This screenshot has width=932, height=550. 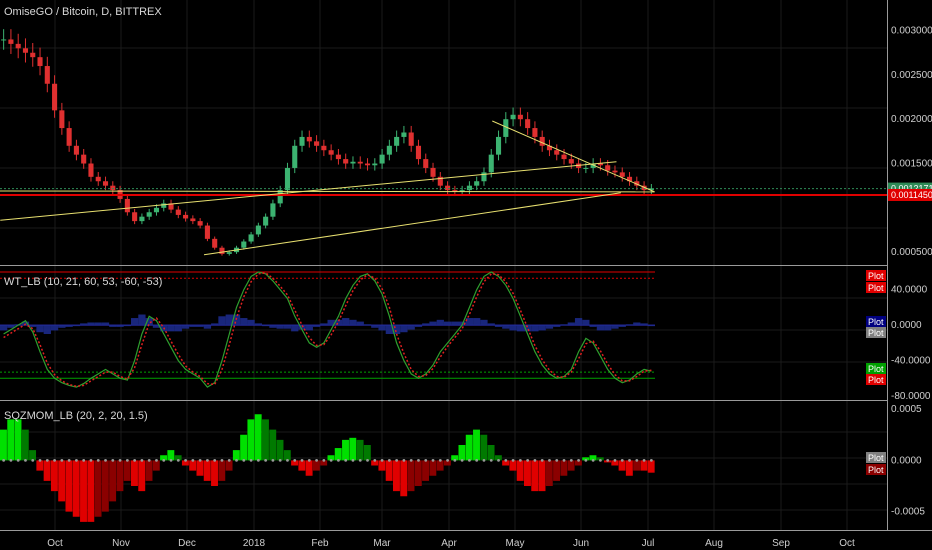 I want to click on sqz-tick-label-2: -0.0005, so click(x=908, y=512).